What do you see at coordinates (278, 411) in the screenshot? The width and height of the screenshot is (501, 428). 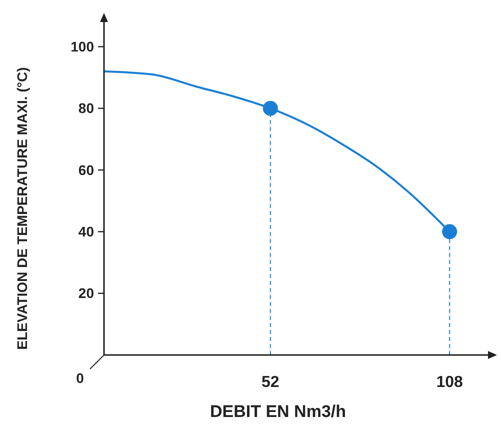 I see `x-axis-title: DEBIT EN Nm3/h` at bounding box center [278, 411].